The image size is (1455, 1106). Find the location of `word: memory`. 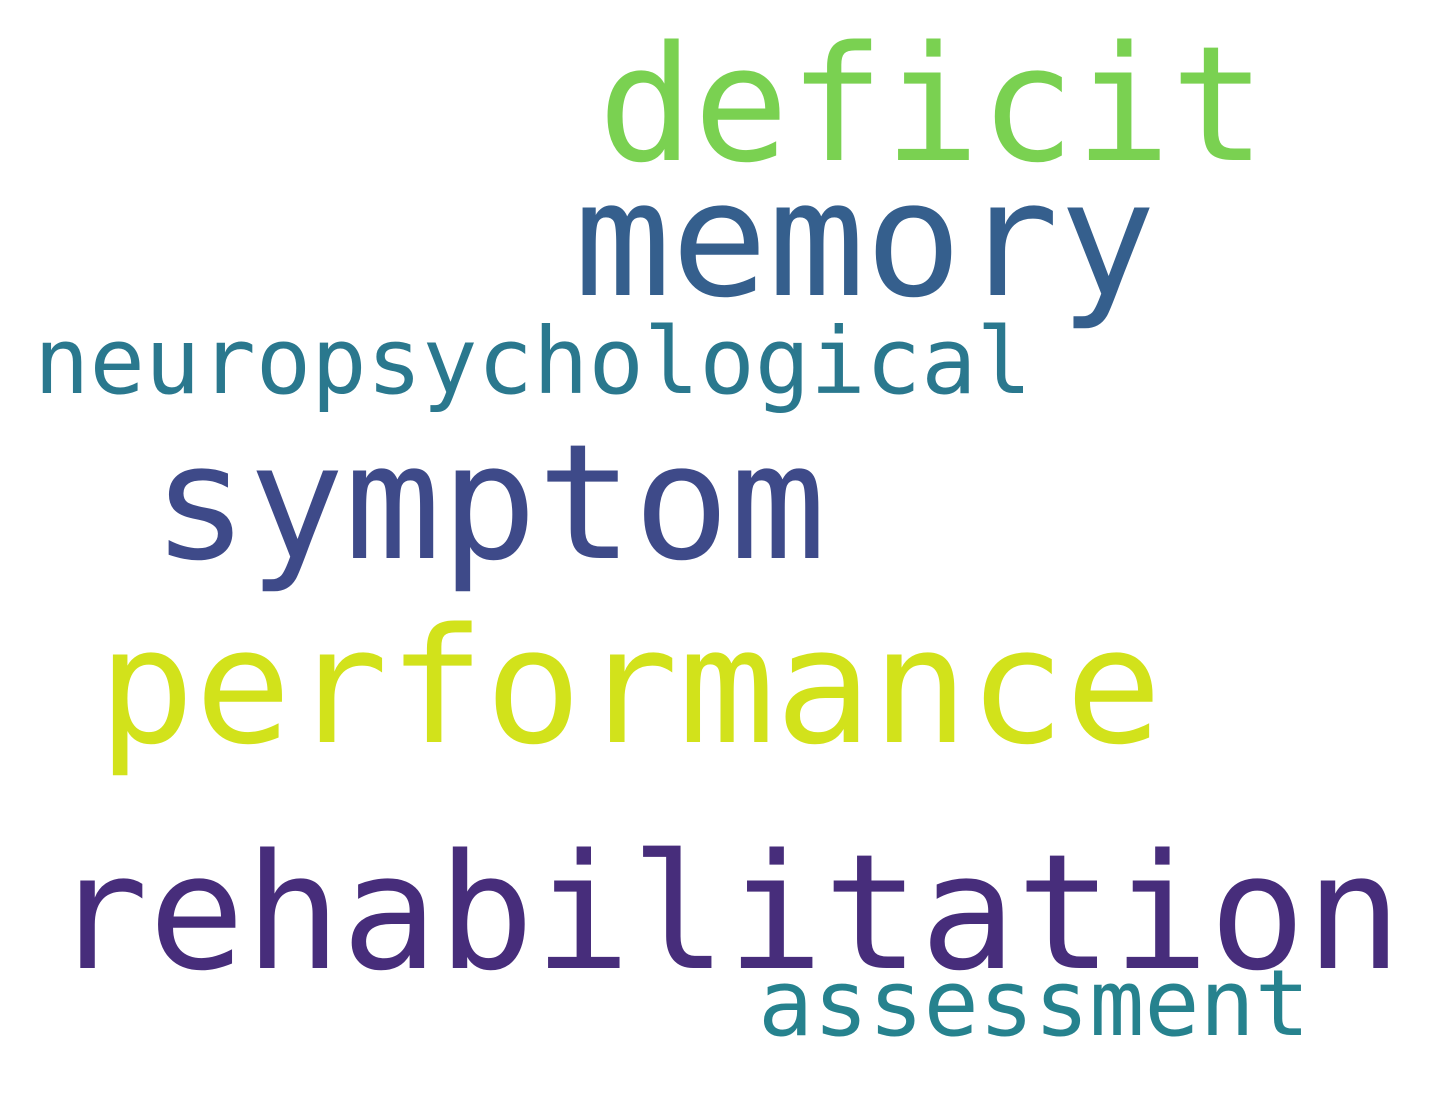

word: memory is located at coordinates (865, 239).